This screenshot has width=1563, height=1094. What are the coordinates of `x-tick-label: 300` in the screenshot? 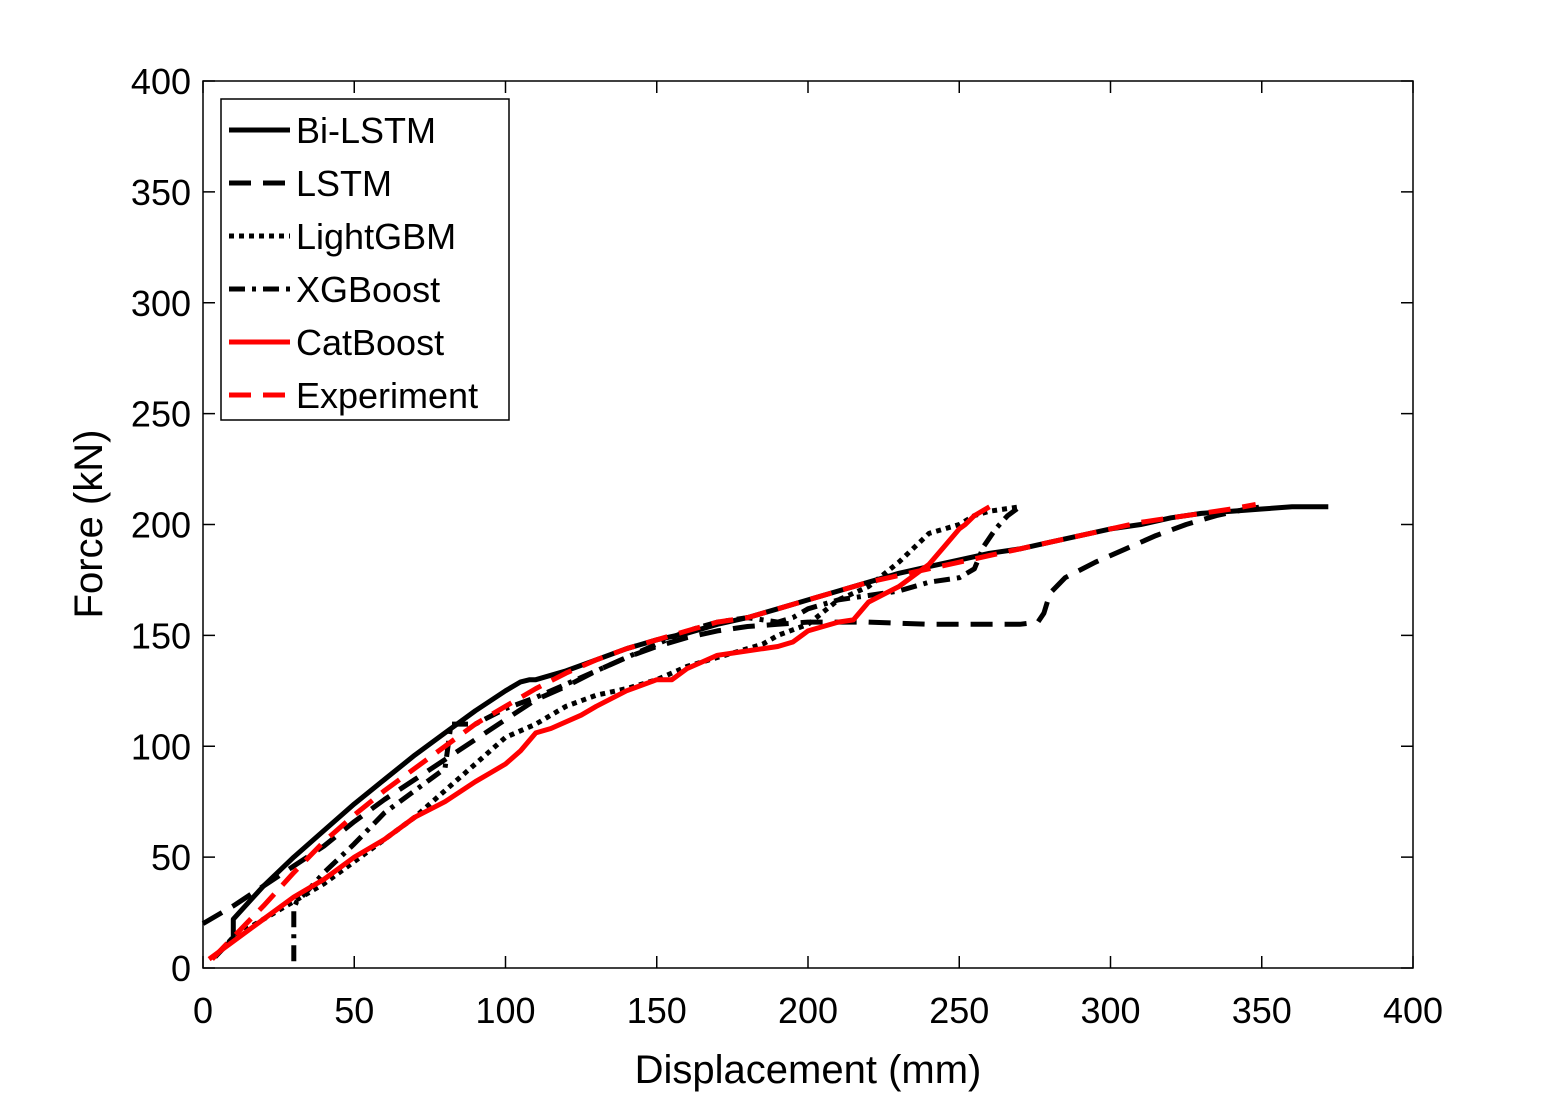 It's located at (1110, 1010).